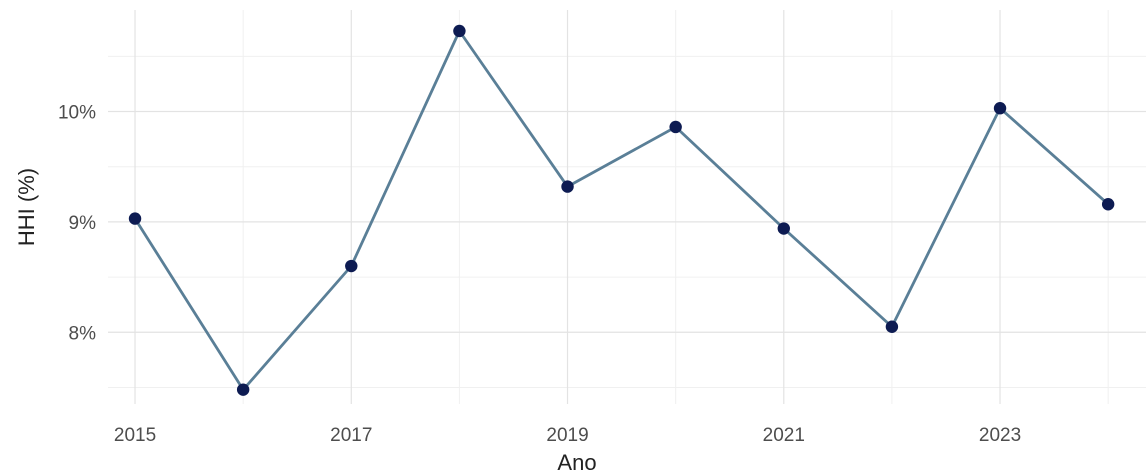 The image size is (1148, 475). I want to click on x-tick-label: 2017, so click(351, 435).